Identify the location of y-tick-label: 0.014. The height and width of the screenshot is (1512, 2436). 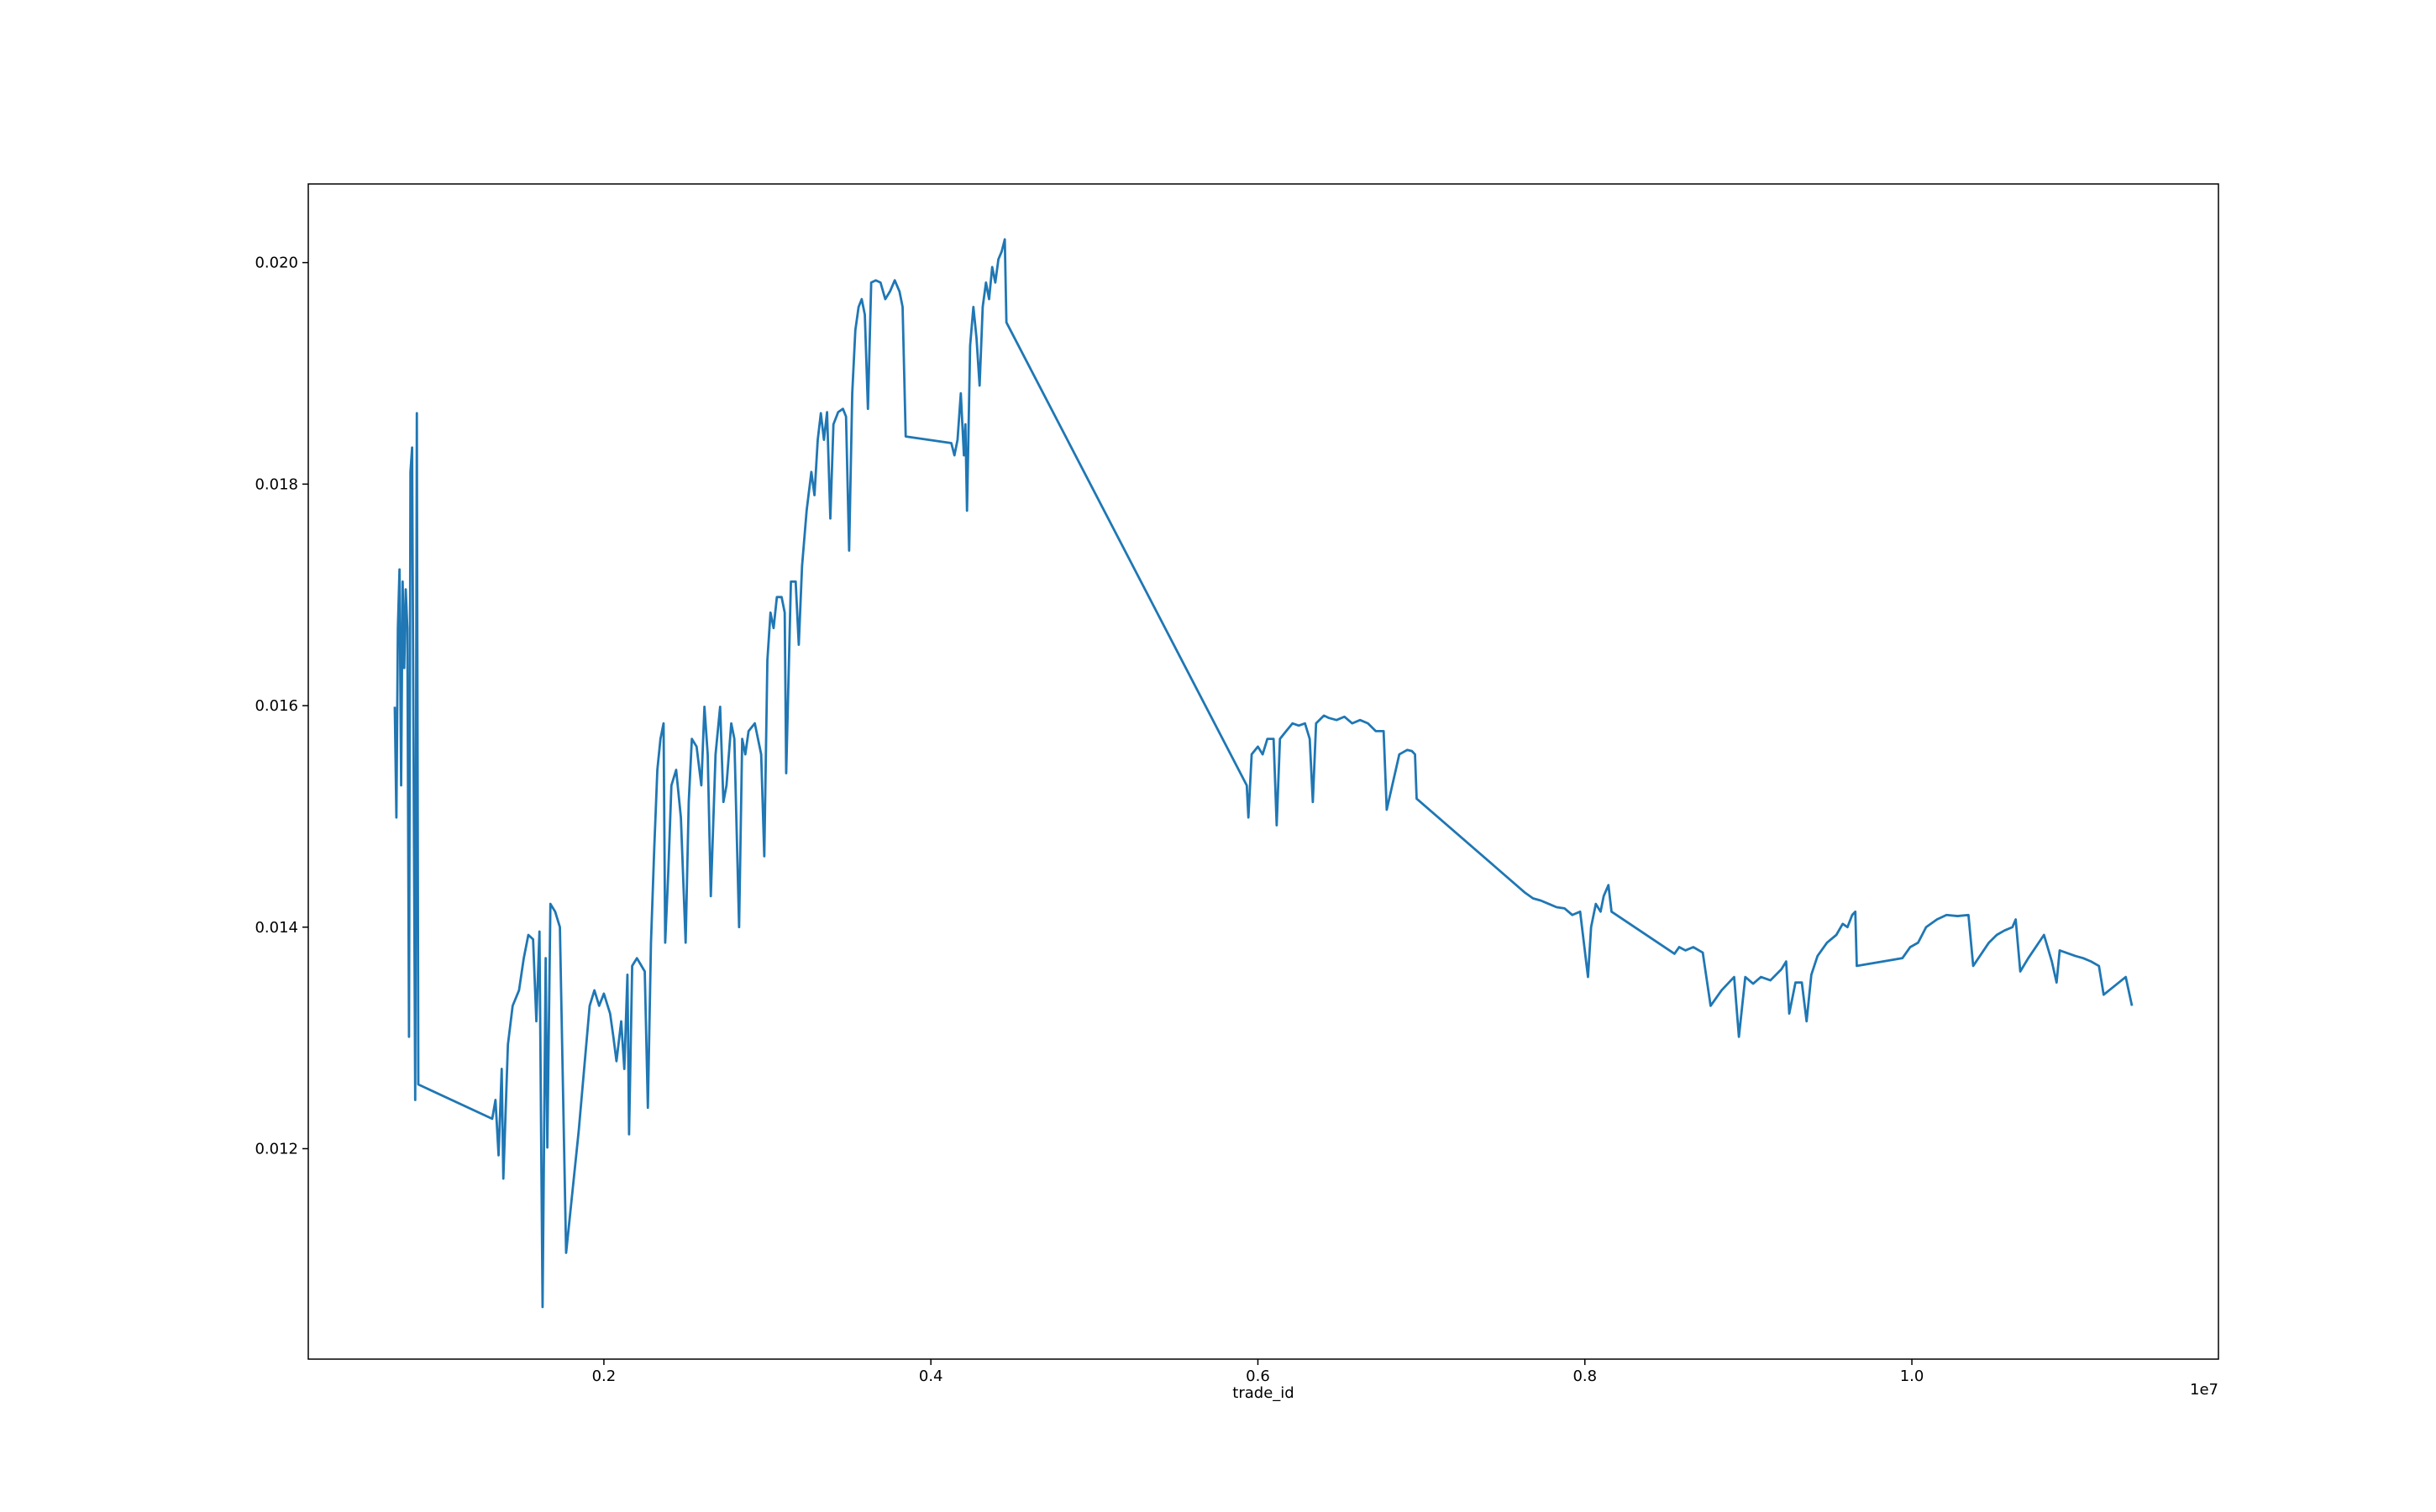
(276, 928).